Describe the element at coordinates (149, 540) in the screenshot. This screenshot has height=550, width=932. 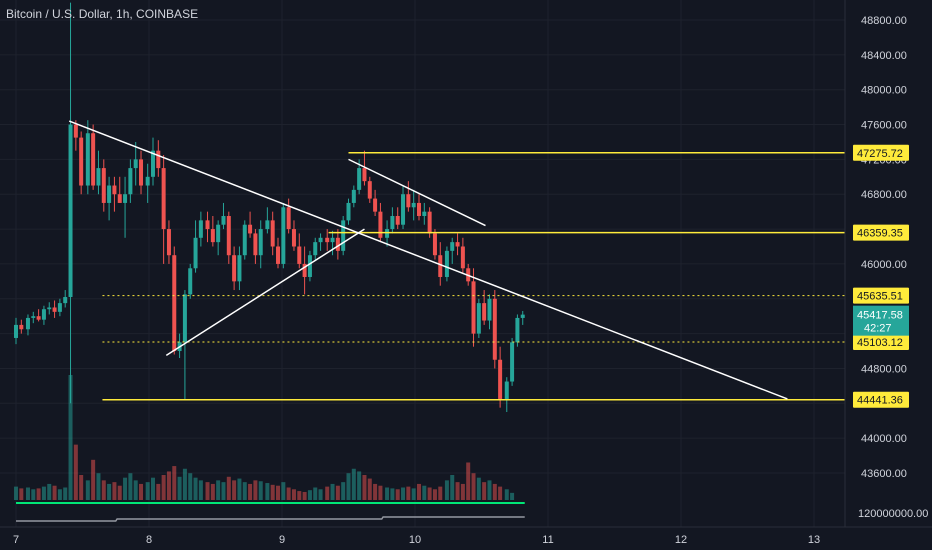
I see `x-tick-label: 8` at that location.